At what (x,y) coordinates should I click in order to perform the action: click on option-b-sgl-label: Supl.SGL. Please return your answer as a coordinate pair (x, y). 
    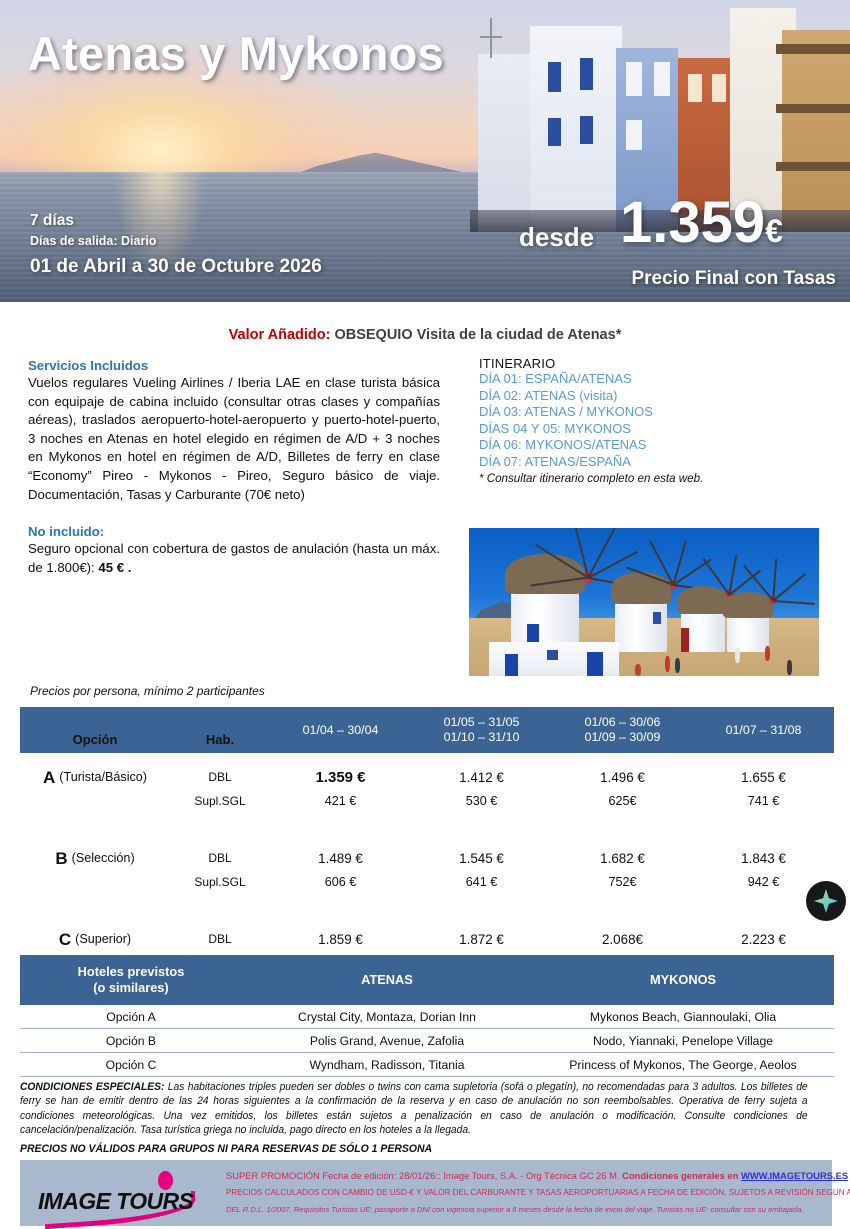
    Looking at the image, I should click on (220, 882).